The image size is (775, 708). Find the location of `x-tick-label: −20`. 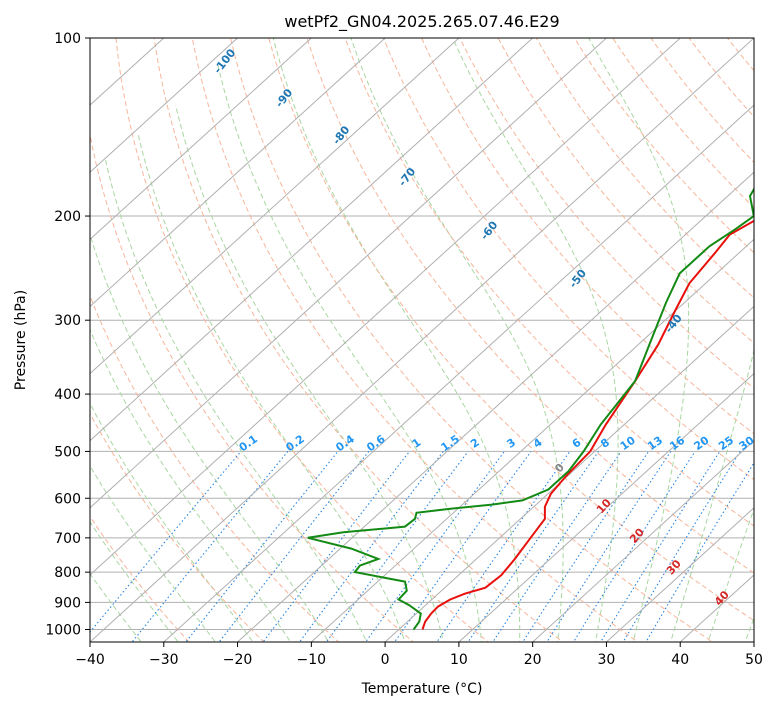

x-tick-label: −20 is located at coordinates (238, 660).